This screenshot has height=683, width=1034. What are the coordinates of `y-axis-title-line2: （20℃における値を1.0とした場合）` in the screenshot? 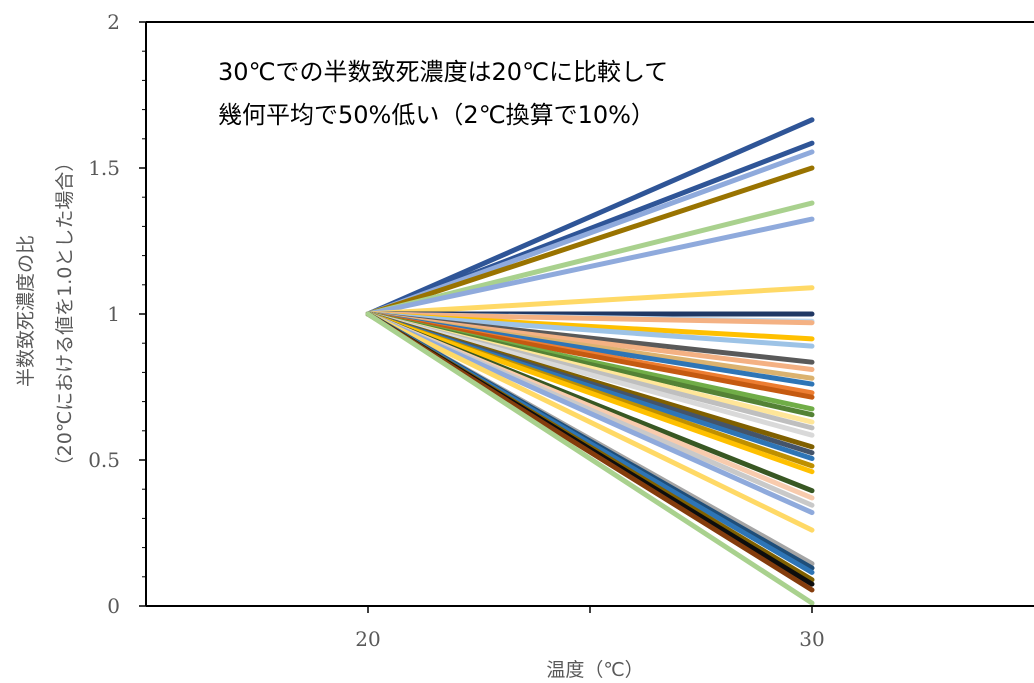 It's located at (65, 314).